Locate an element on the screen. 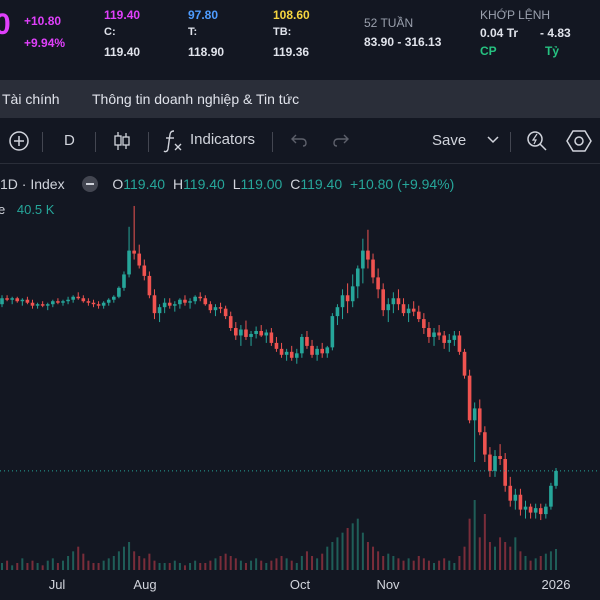 This screenshot has width=600, height=600. add-symbol-icon is located at coordinates (19, 141).